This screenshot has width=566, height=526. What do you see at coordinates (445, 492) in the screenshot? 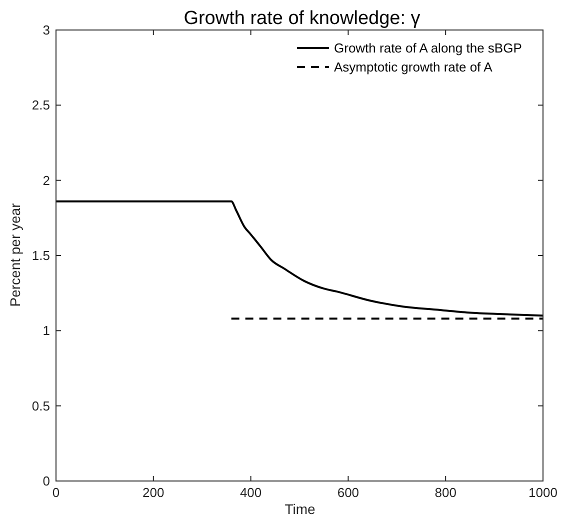
I see `x-tick-label: 800` at bounding box center [445, 492].